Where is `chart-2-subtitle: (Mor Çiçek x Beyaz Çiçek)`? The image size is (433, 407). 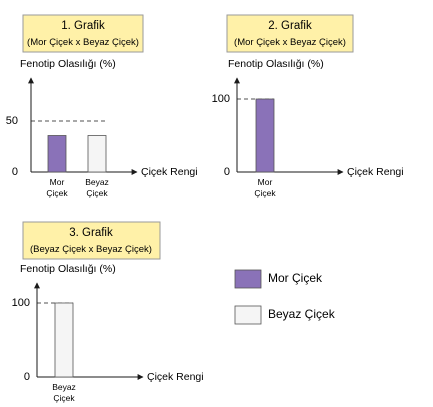
chart-2-subtitle: (Mor Çiçek x Beyaz Çiçek) is located at coordinates (290, 42).